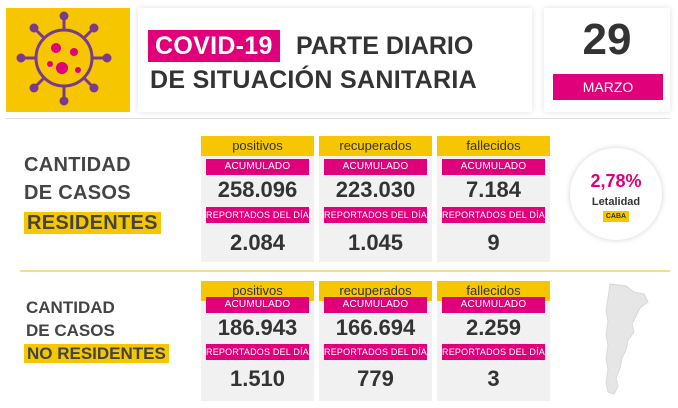  What do you see at coordinates (493, 189) in the screenshot?
I see `acumulado-value: 7.184` at bounding box center [493, 189].